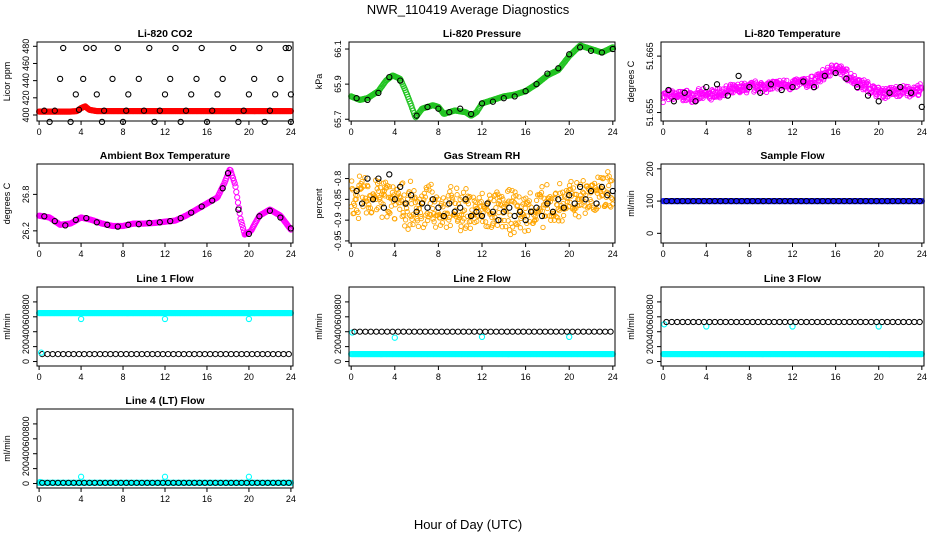  Describe the element at coordinates (394, 254) in the screenshot. I see `x-tick-label: 4` at that location.